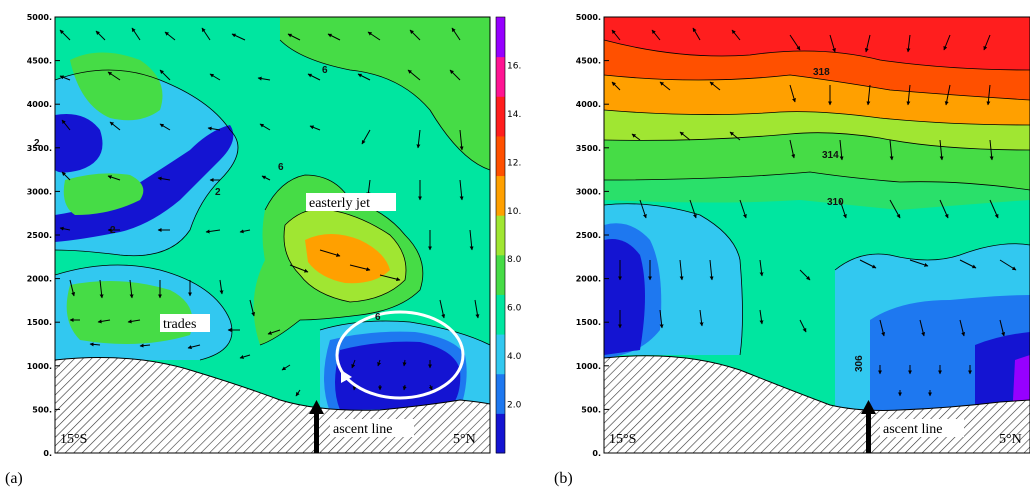  Describe the element at coordinates (859, 363) in the screenshot. I see `contour-label: 306` at that location.